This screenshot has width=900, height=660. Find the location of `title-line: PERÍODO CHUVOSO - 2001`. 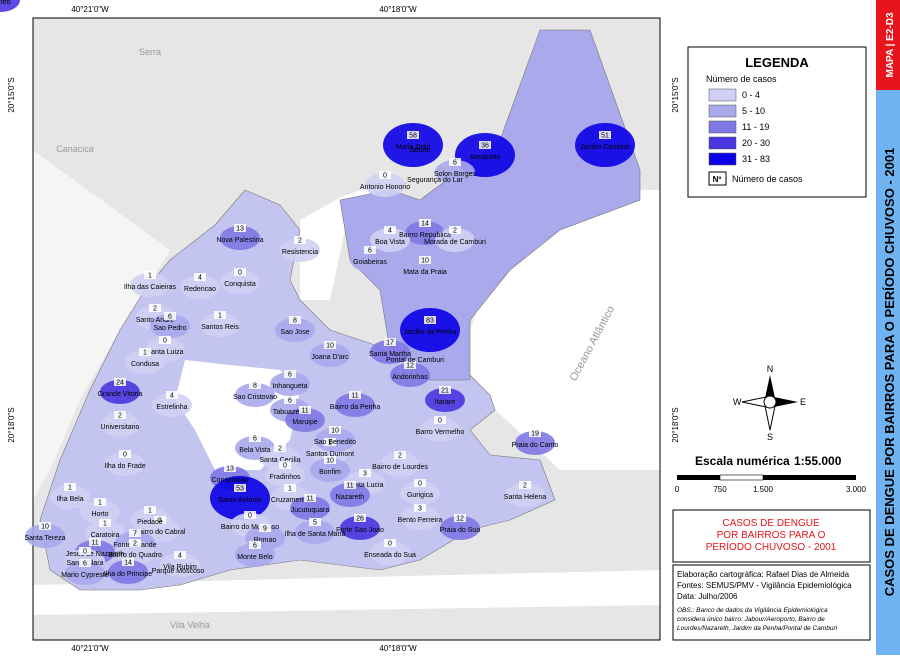

title-line: PERÍODO CHUVOSO - 2001 is located at coordinates (771, 546).